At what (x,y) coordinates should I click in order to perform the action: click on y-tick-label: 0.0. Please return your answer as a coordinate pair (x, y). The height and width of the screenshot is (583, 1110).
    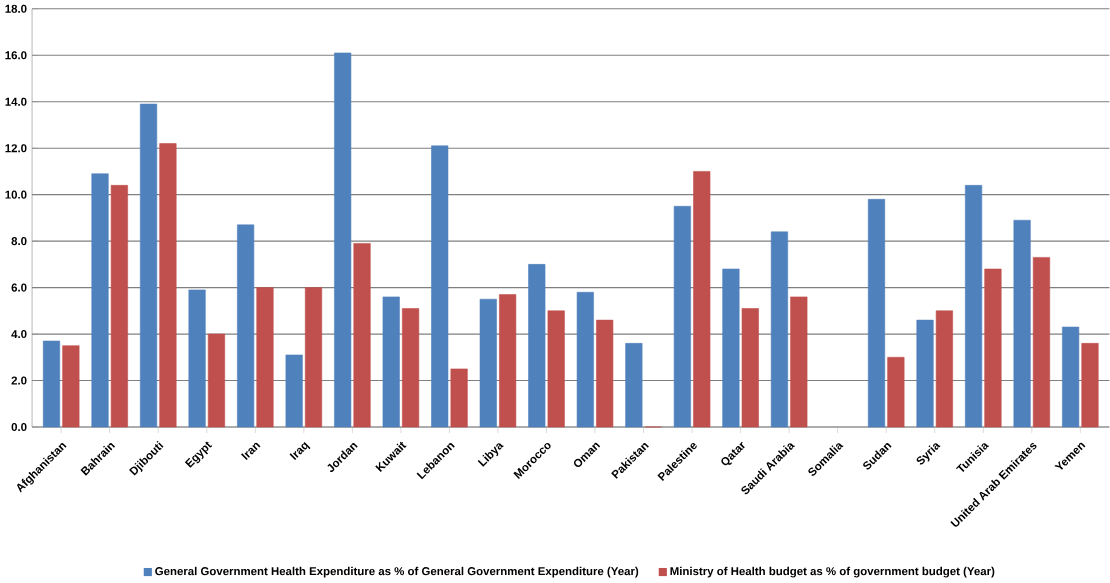
    Looking at the image, I should click on (19, 427).